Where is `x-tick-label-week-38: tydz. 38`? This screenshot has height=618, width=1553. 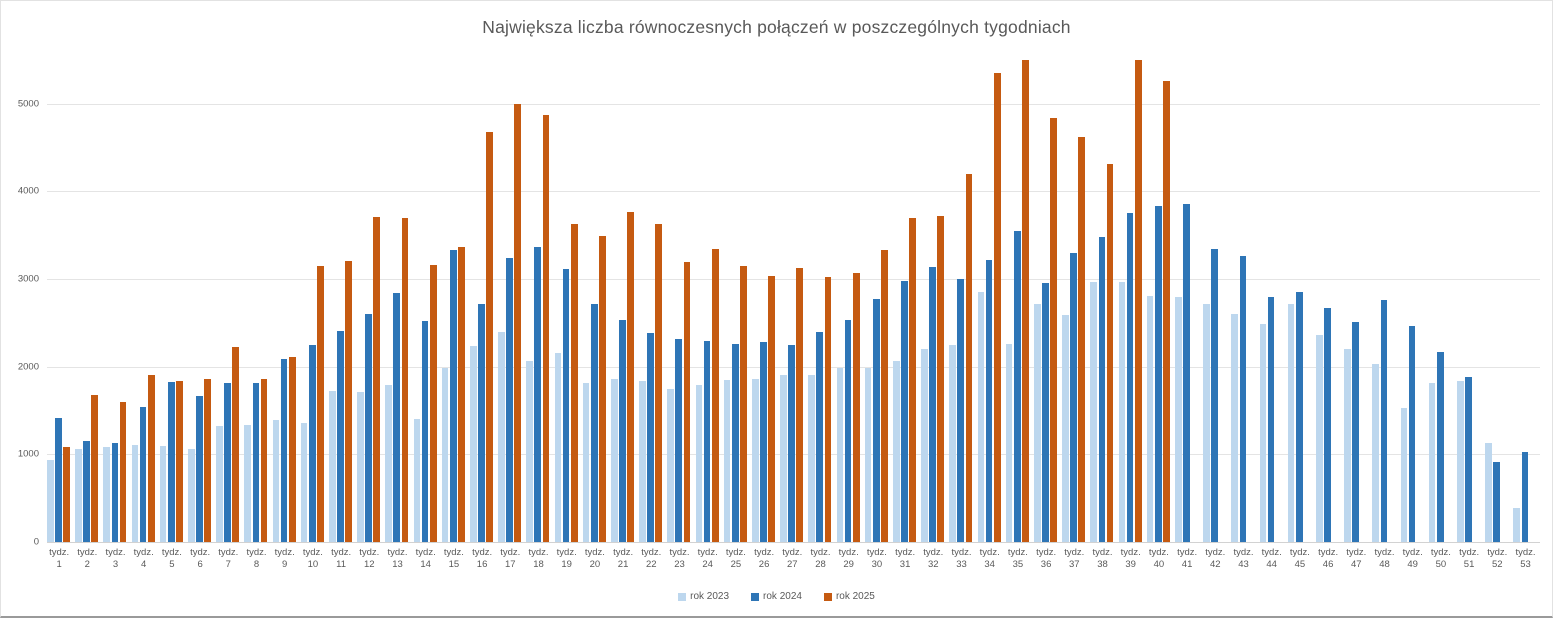 x-tick-label-week-38: tydz. 38 is located at coordinates (1102, 559).